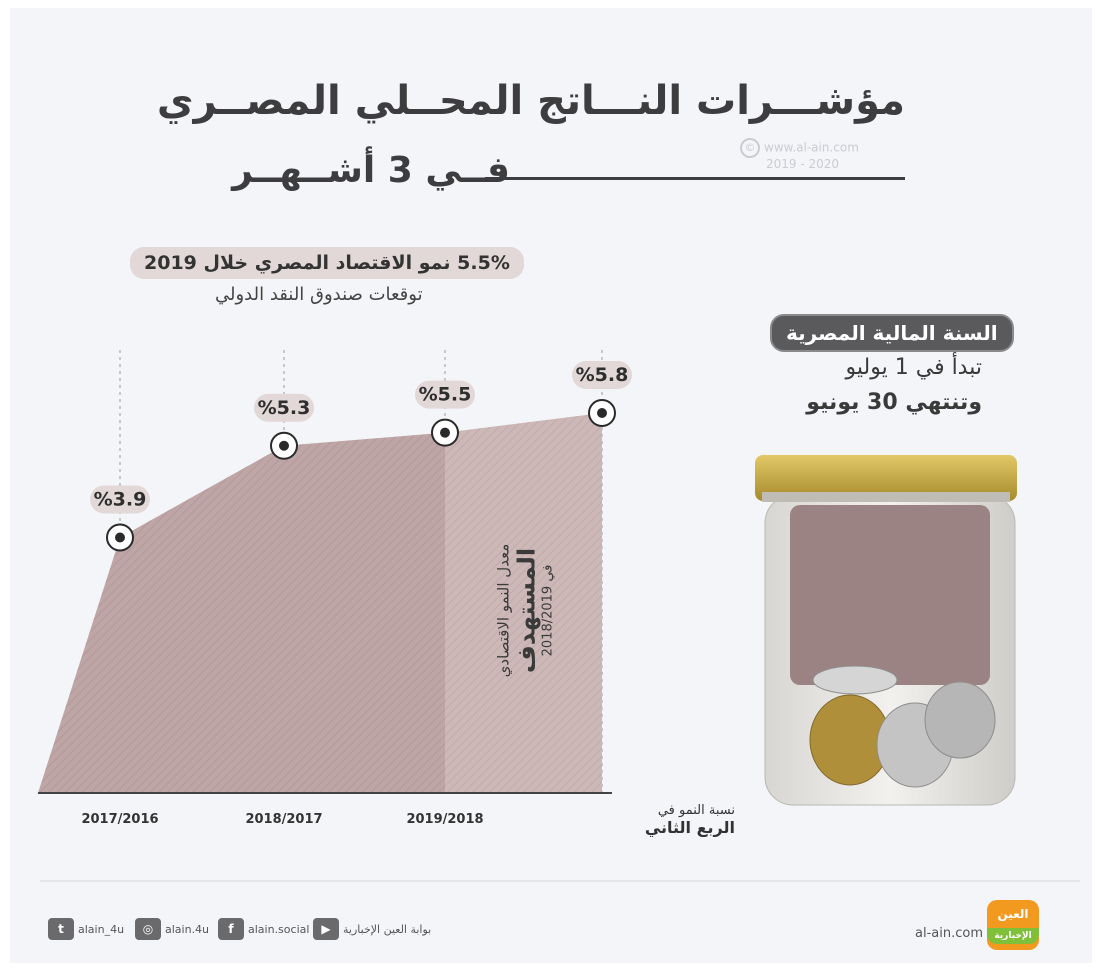 This screenshot has height=977, width=1110. I want to click on youtube-link: ▶ بوابة العين الإخبارية, so click(372, 929).